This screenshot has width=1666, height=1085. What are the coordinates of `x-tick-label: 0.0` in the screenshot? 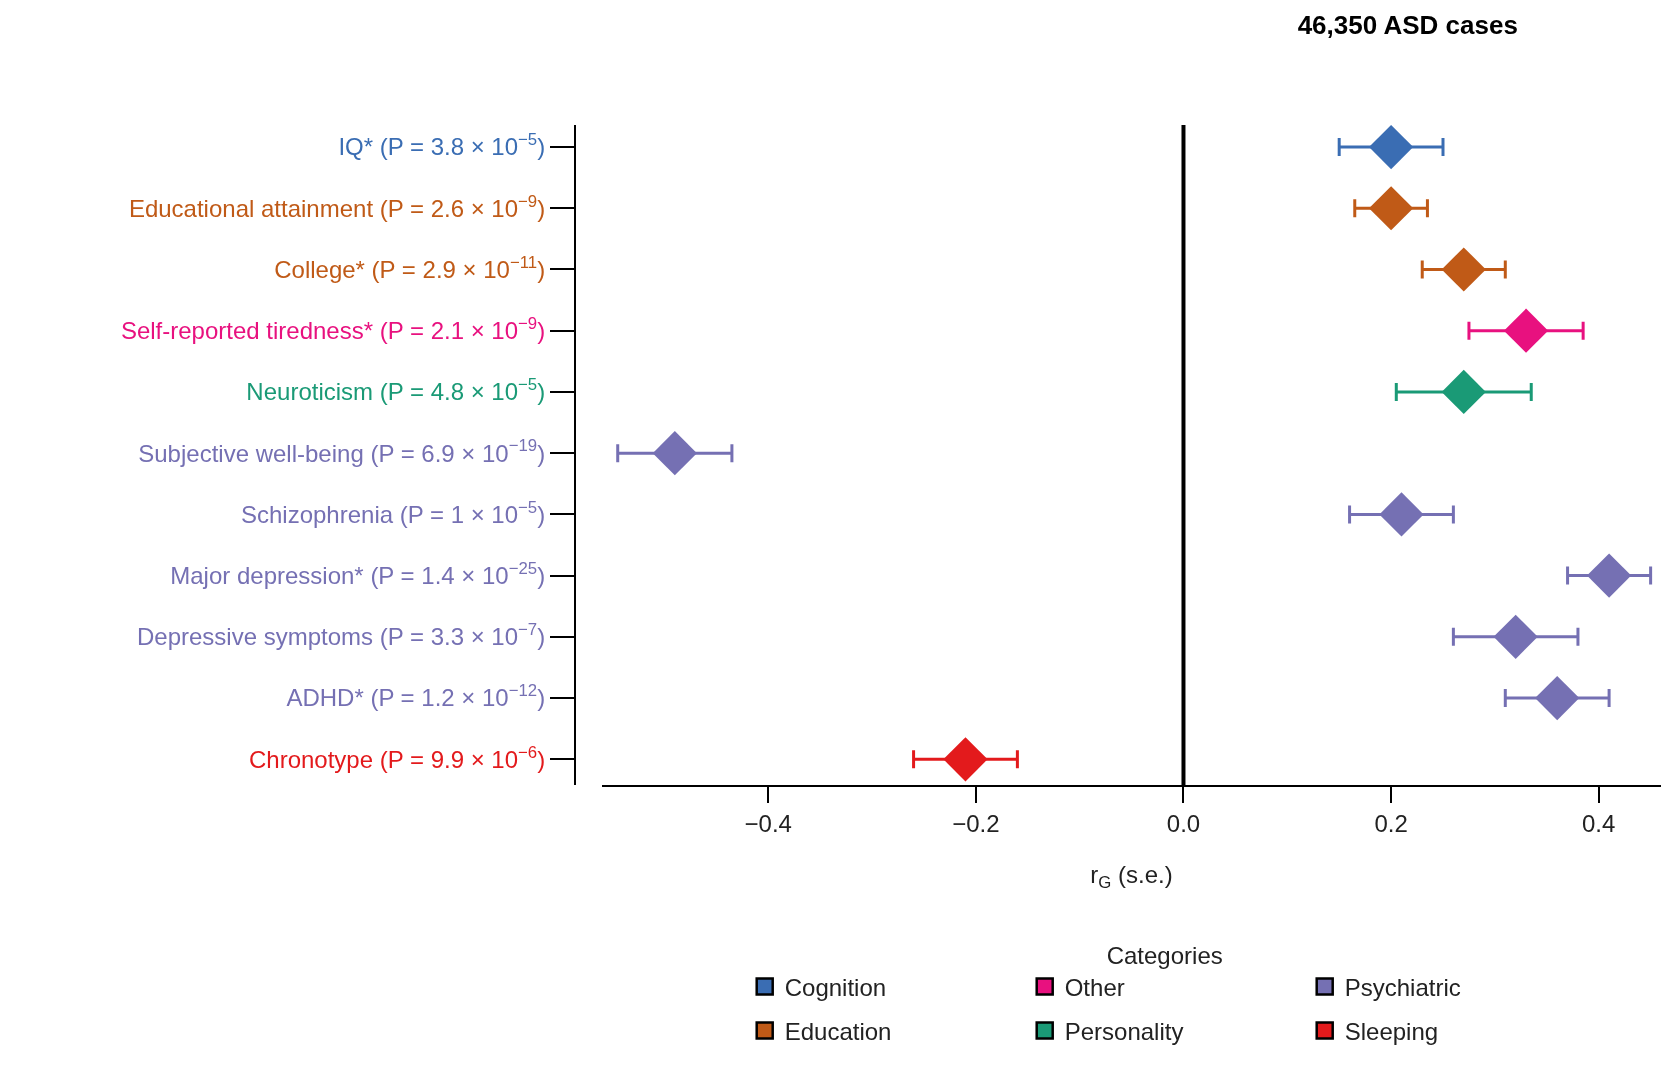 It's located at (1183, 823).